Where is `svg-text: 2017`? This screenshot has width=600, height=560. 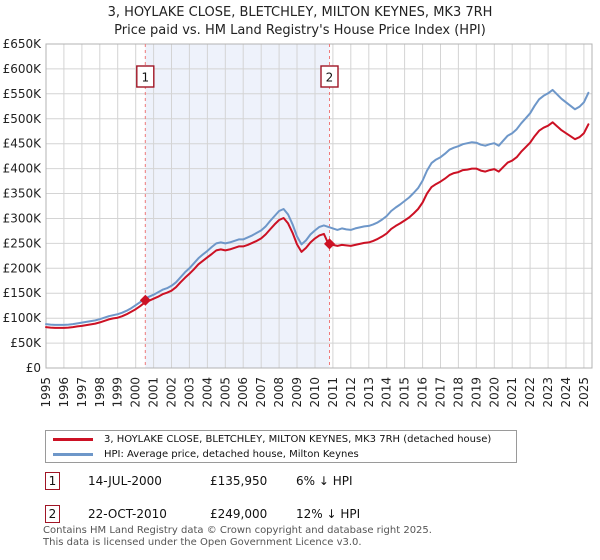
svg-text: 2017 is located at coordinates (441, 392).